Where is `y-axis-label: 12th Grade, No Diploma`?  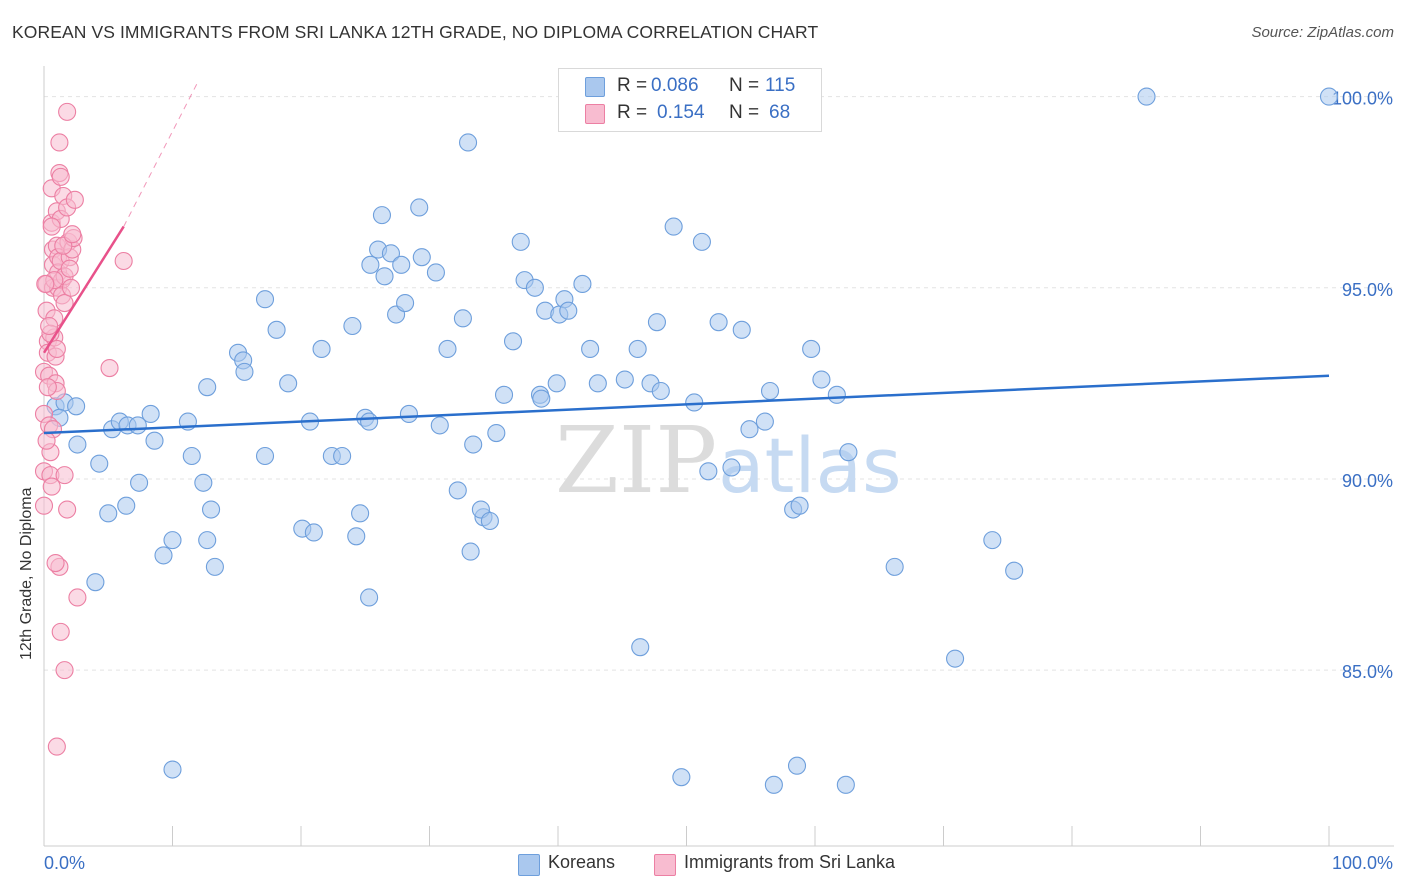
y-axis-label: 12th Grade, No Diploma is located at coordinates (26, 573).